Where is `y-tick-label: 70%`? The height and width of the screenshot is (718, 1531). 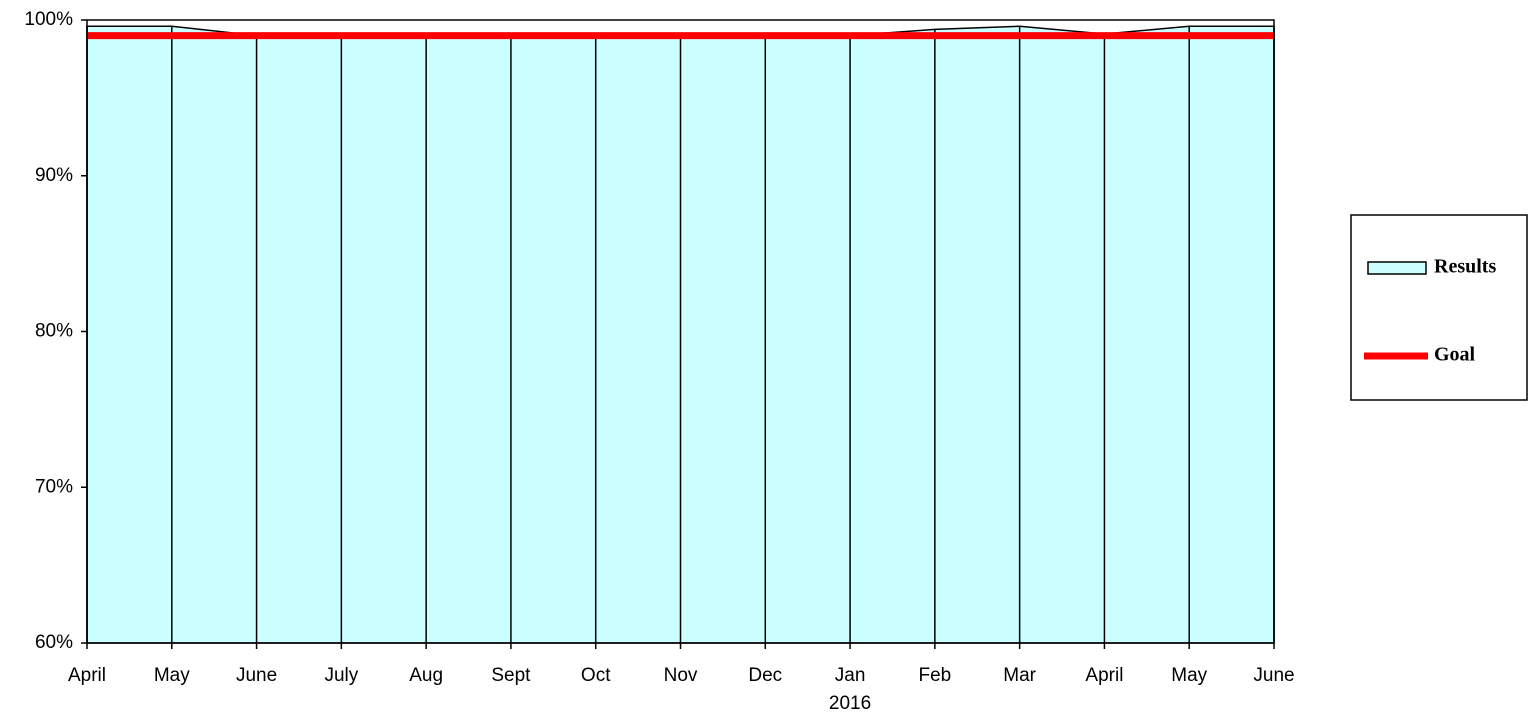 y-tick-label: 70% is located at coordinates (54, 486).